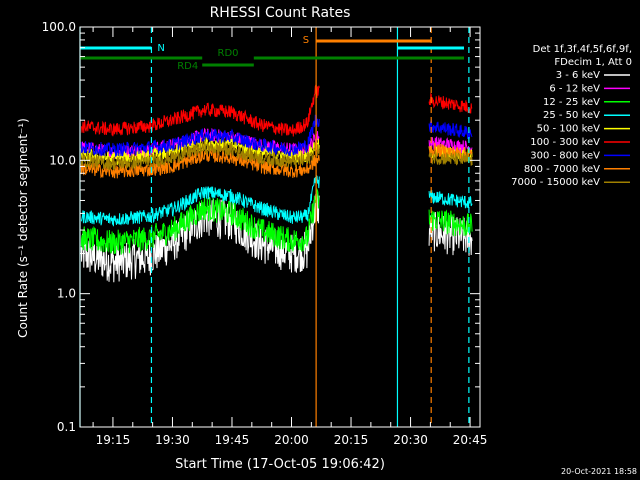  What do you see at coordinates (410, 440) in the screenshot?
I see `x-tick-label: 20:30` at bounding box center [410, 440].